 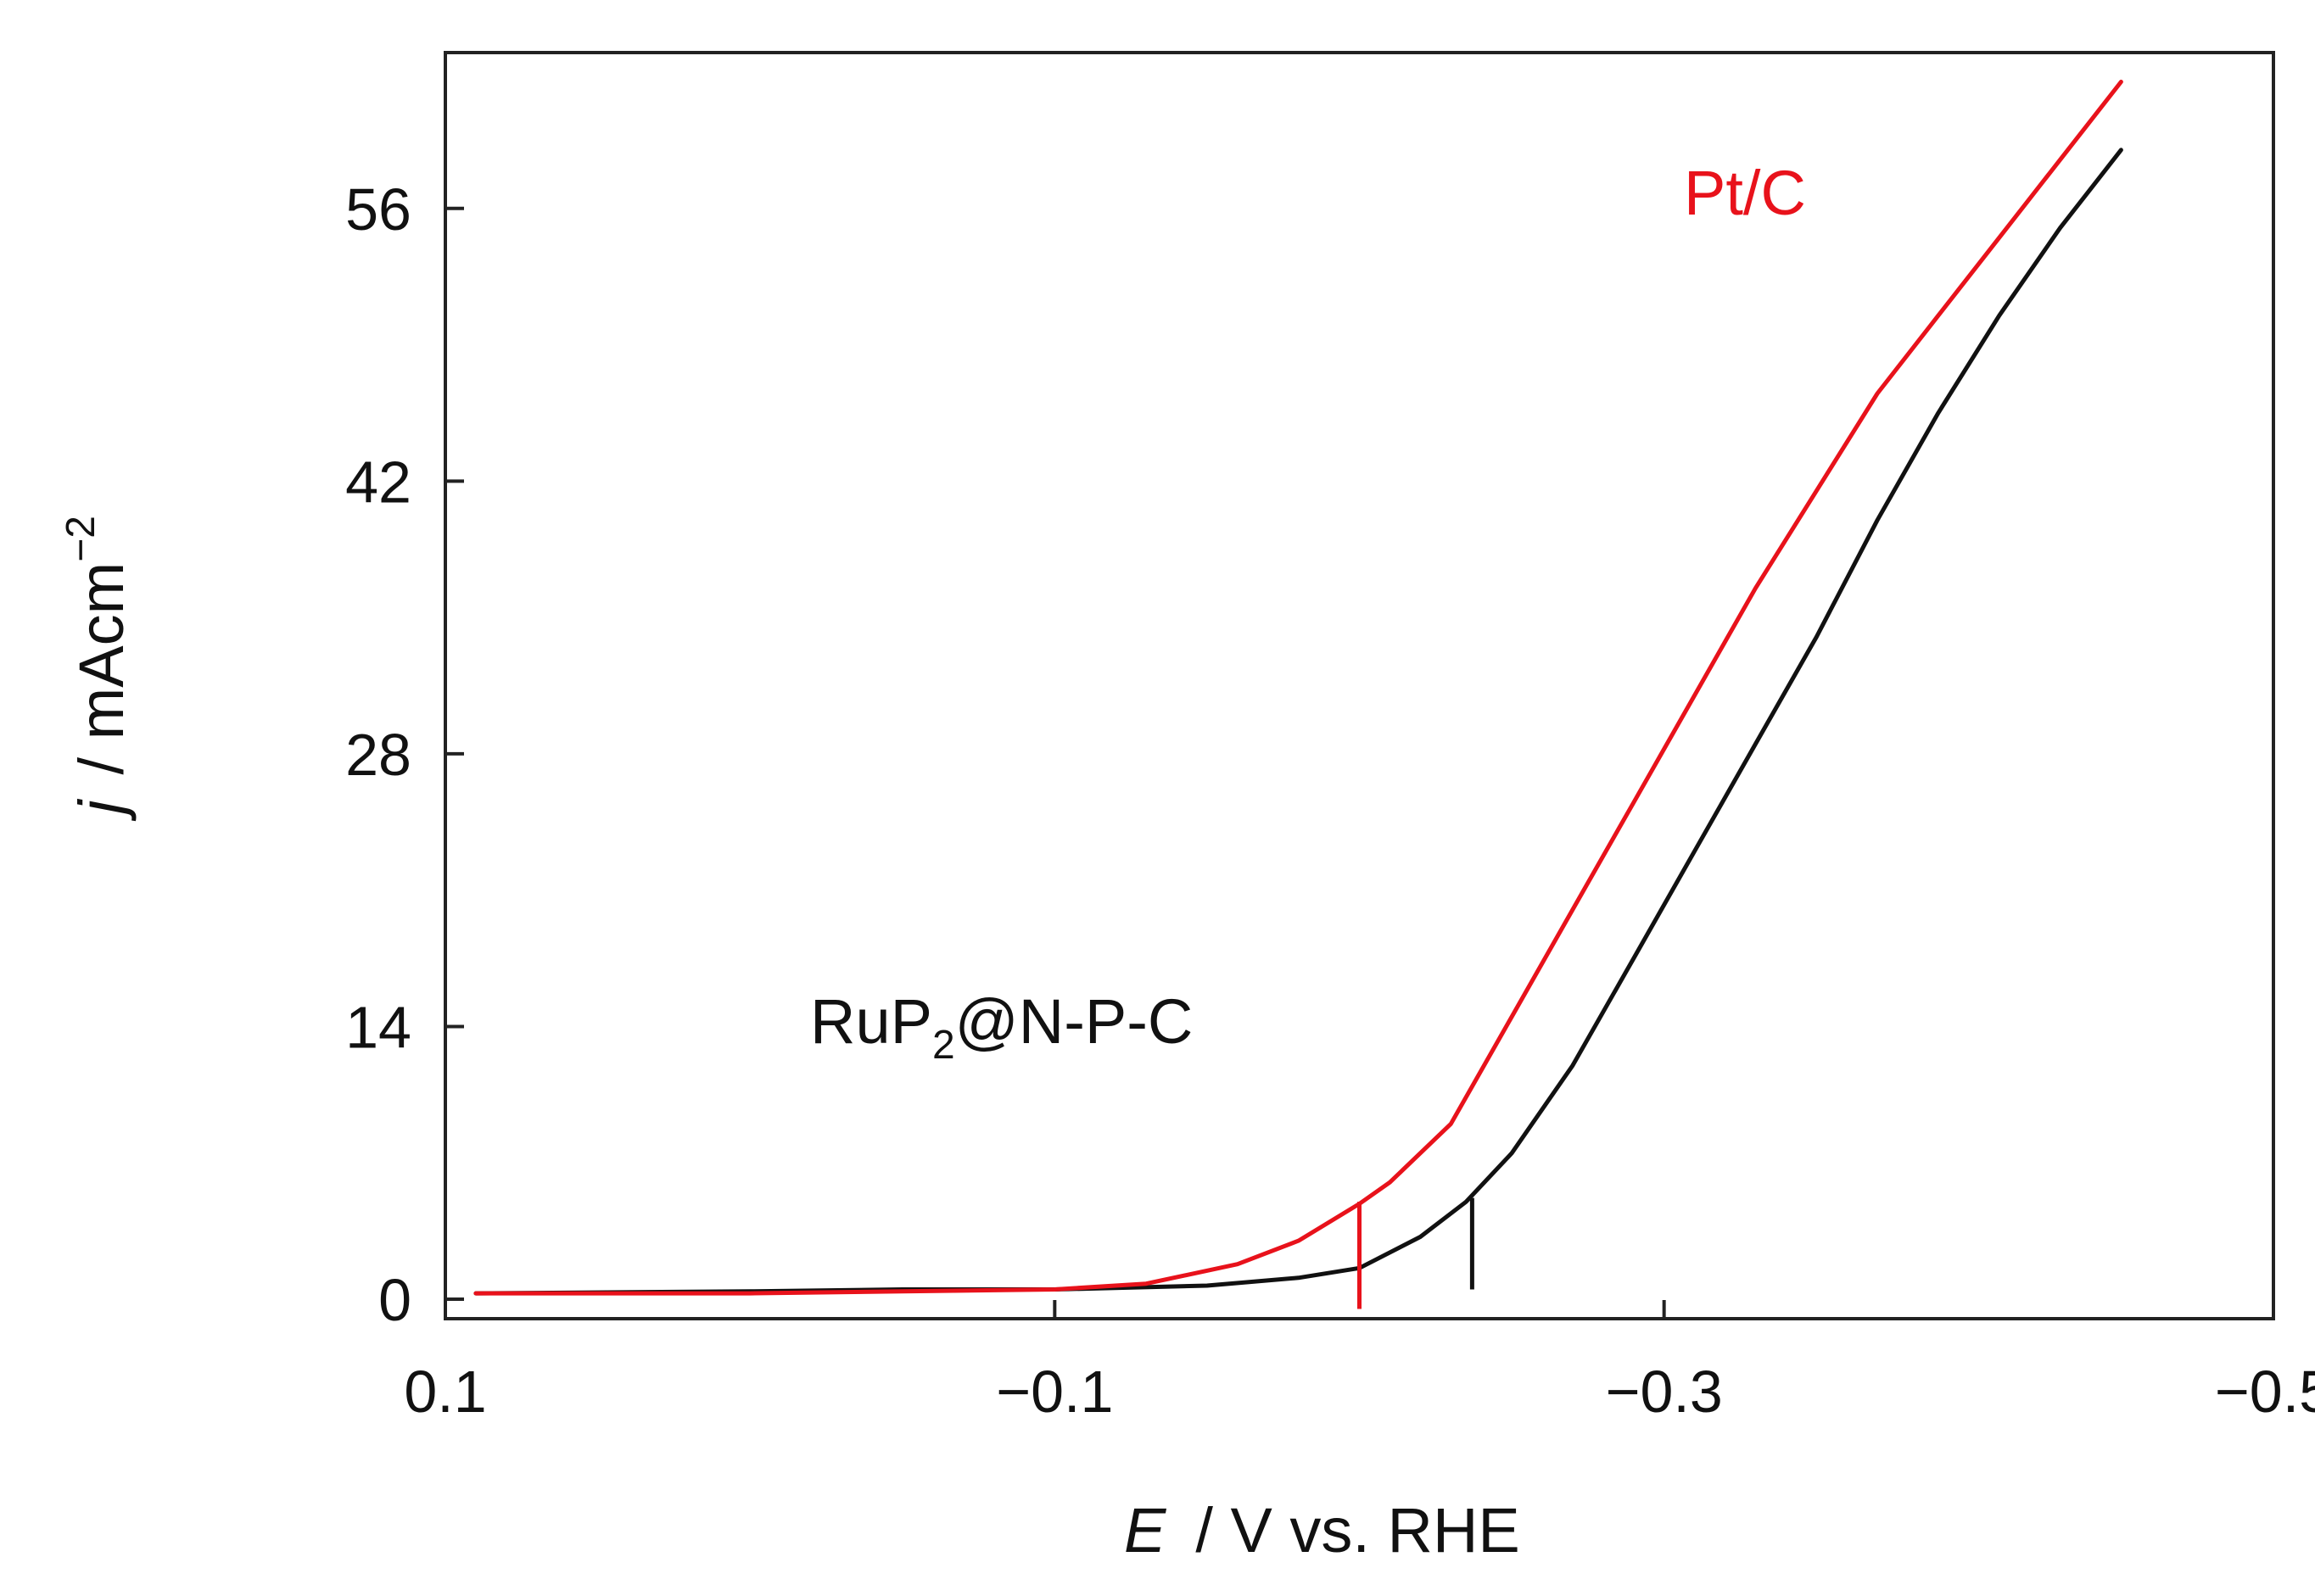 I want to click on y-axis: 0 14 28 42 56, so click(x=404, y=754).